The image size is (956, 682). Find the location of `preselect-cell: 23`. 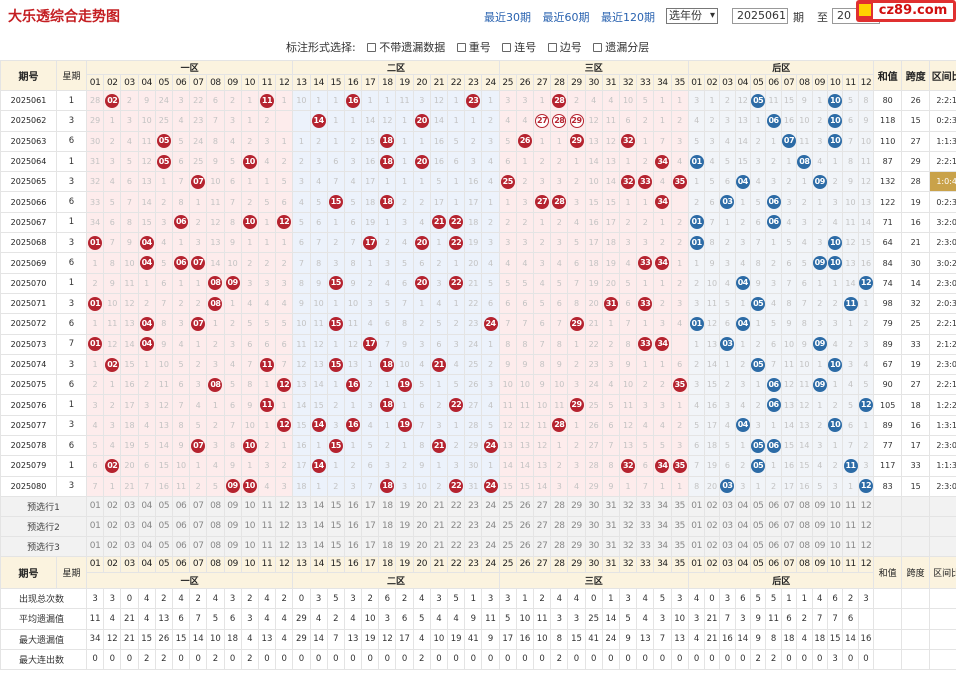

preselect-cell: 23 is located at coordinates (473, 526).